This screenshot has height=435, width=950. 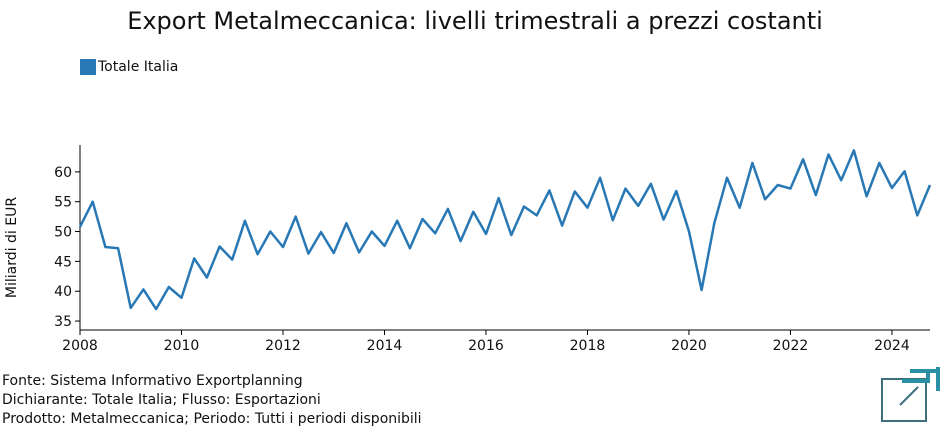 I want to click on x-tick-label: 2008, so click(x=80, y=346).